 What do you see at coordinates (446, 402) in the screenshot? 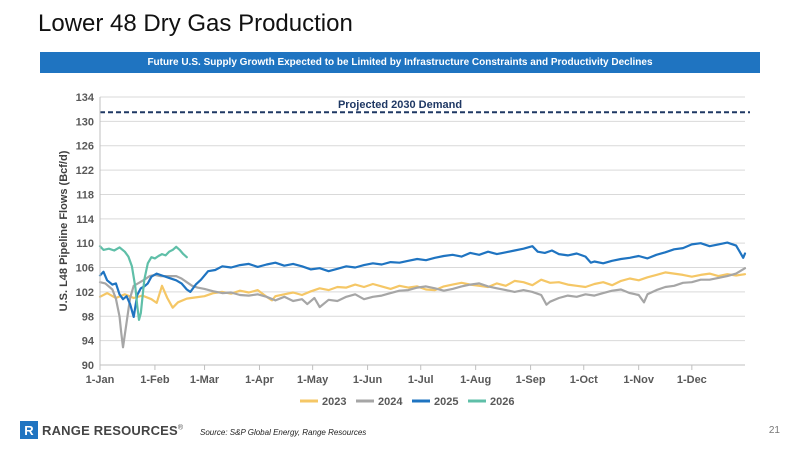
I see `legend-label-2025: 2025` at bounding box center [446, 402].